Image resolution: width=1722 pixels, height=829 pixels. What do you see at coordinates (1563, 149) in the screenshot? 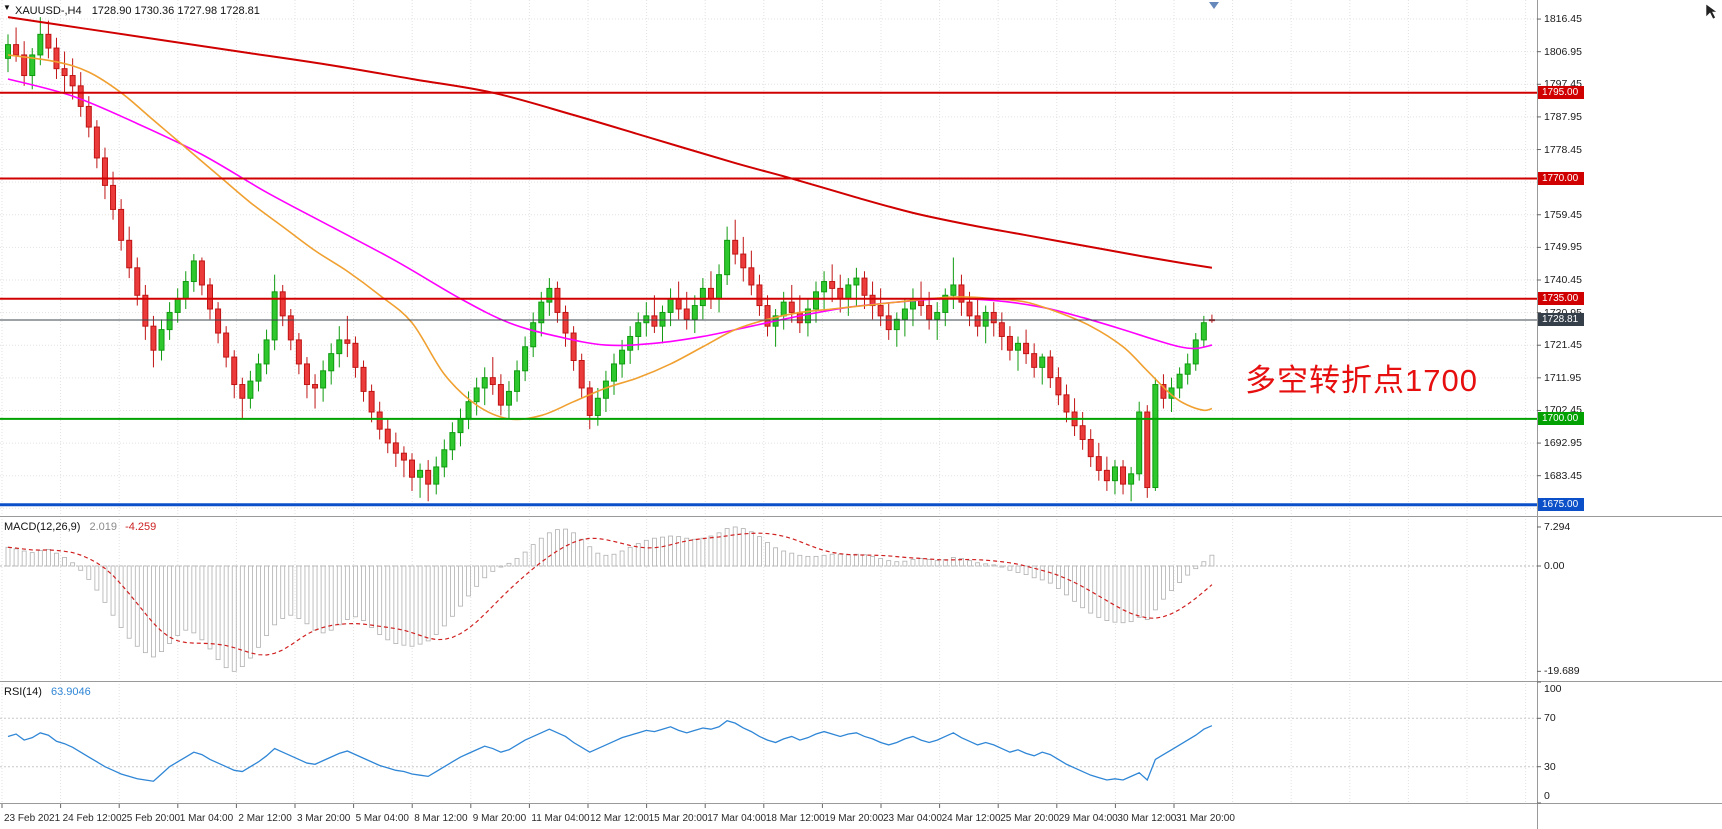
I see `price-tick-label: 1778.45` at bounding box center [1563, 149].